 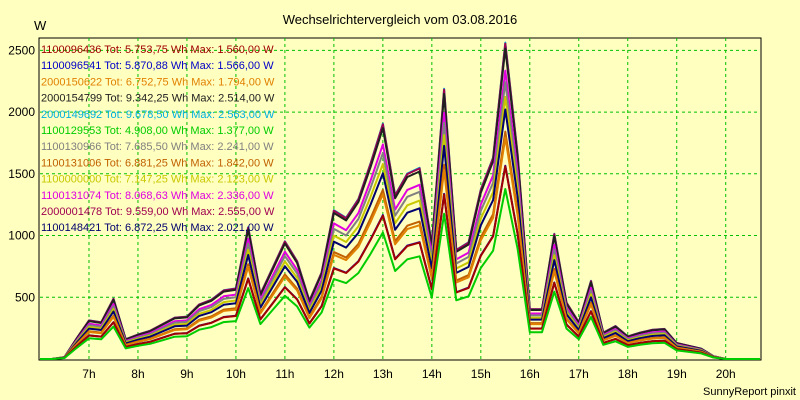 What do you see at coordinates (25, 297) in the screenshot?
I see `y-tick-label: 500` at bounding box center [25, 297].